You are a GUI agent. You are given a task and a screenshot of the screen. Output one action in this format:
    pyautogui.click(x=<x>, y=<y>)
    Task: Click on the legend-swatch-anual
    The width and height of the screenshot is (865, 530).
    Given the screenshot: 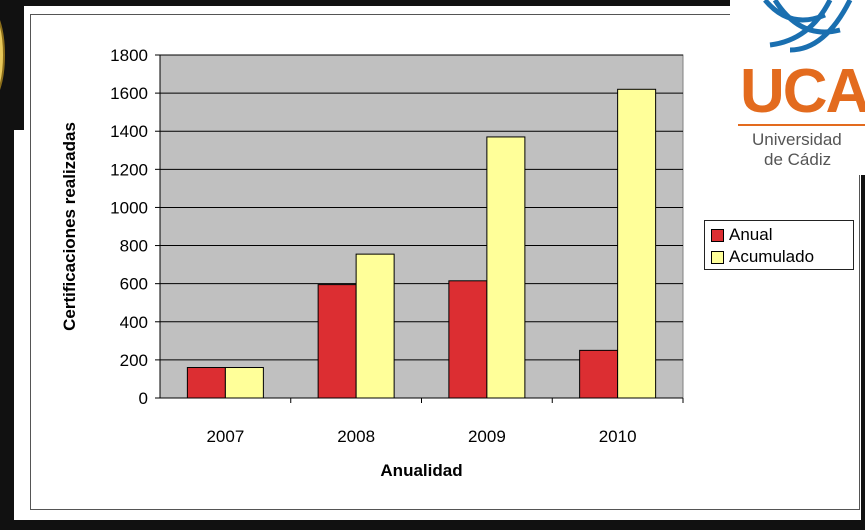 What is the action you would take?
    pyautogui.click(x=717, y=235)
    